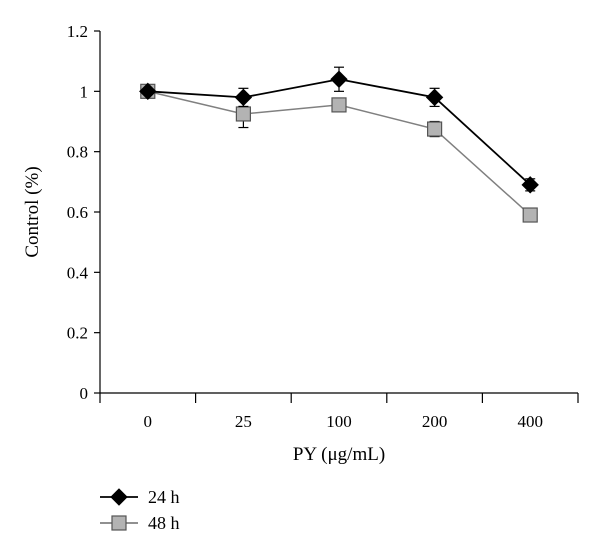 The height and width of the screenshot is (553, 600). Describe the element at coordinates (140, 523) in the screenshot. I see `legend-item: 48 h` at that location.